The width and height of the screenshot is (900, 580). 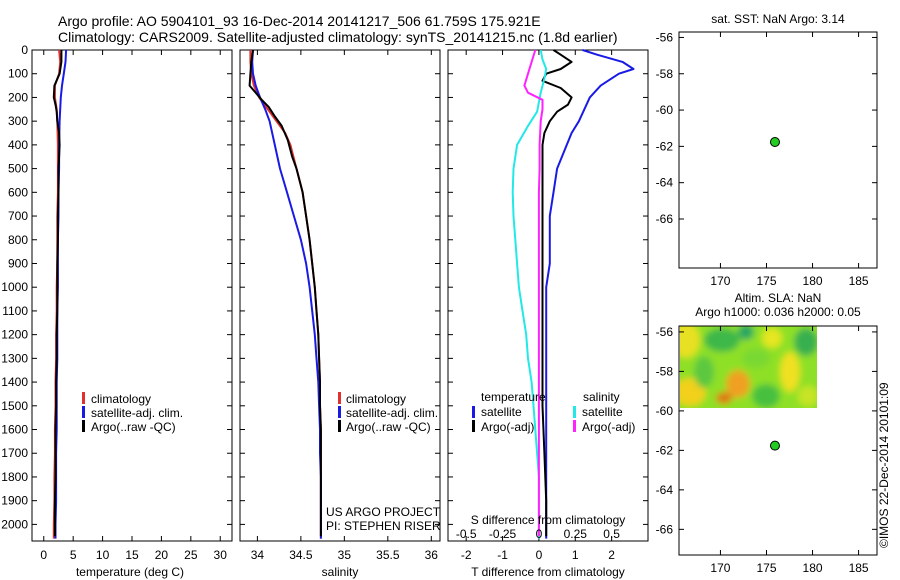 What do you see at coordinates (576, 534) in the screenshot?
I see `difference-secondary-xtick-label: 0.25` at bounding box center [576, 534].